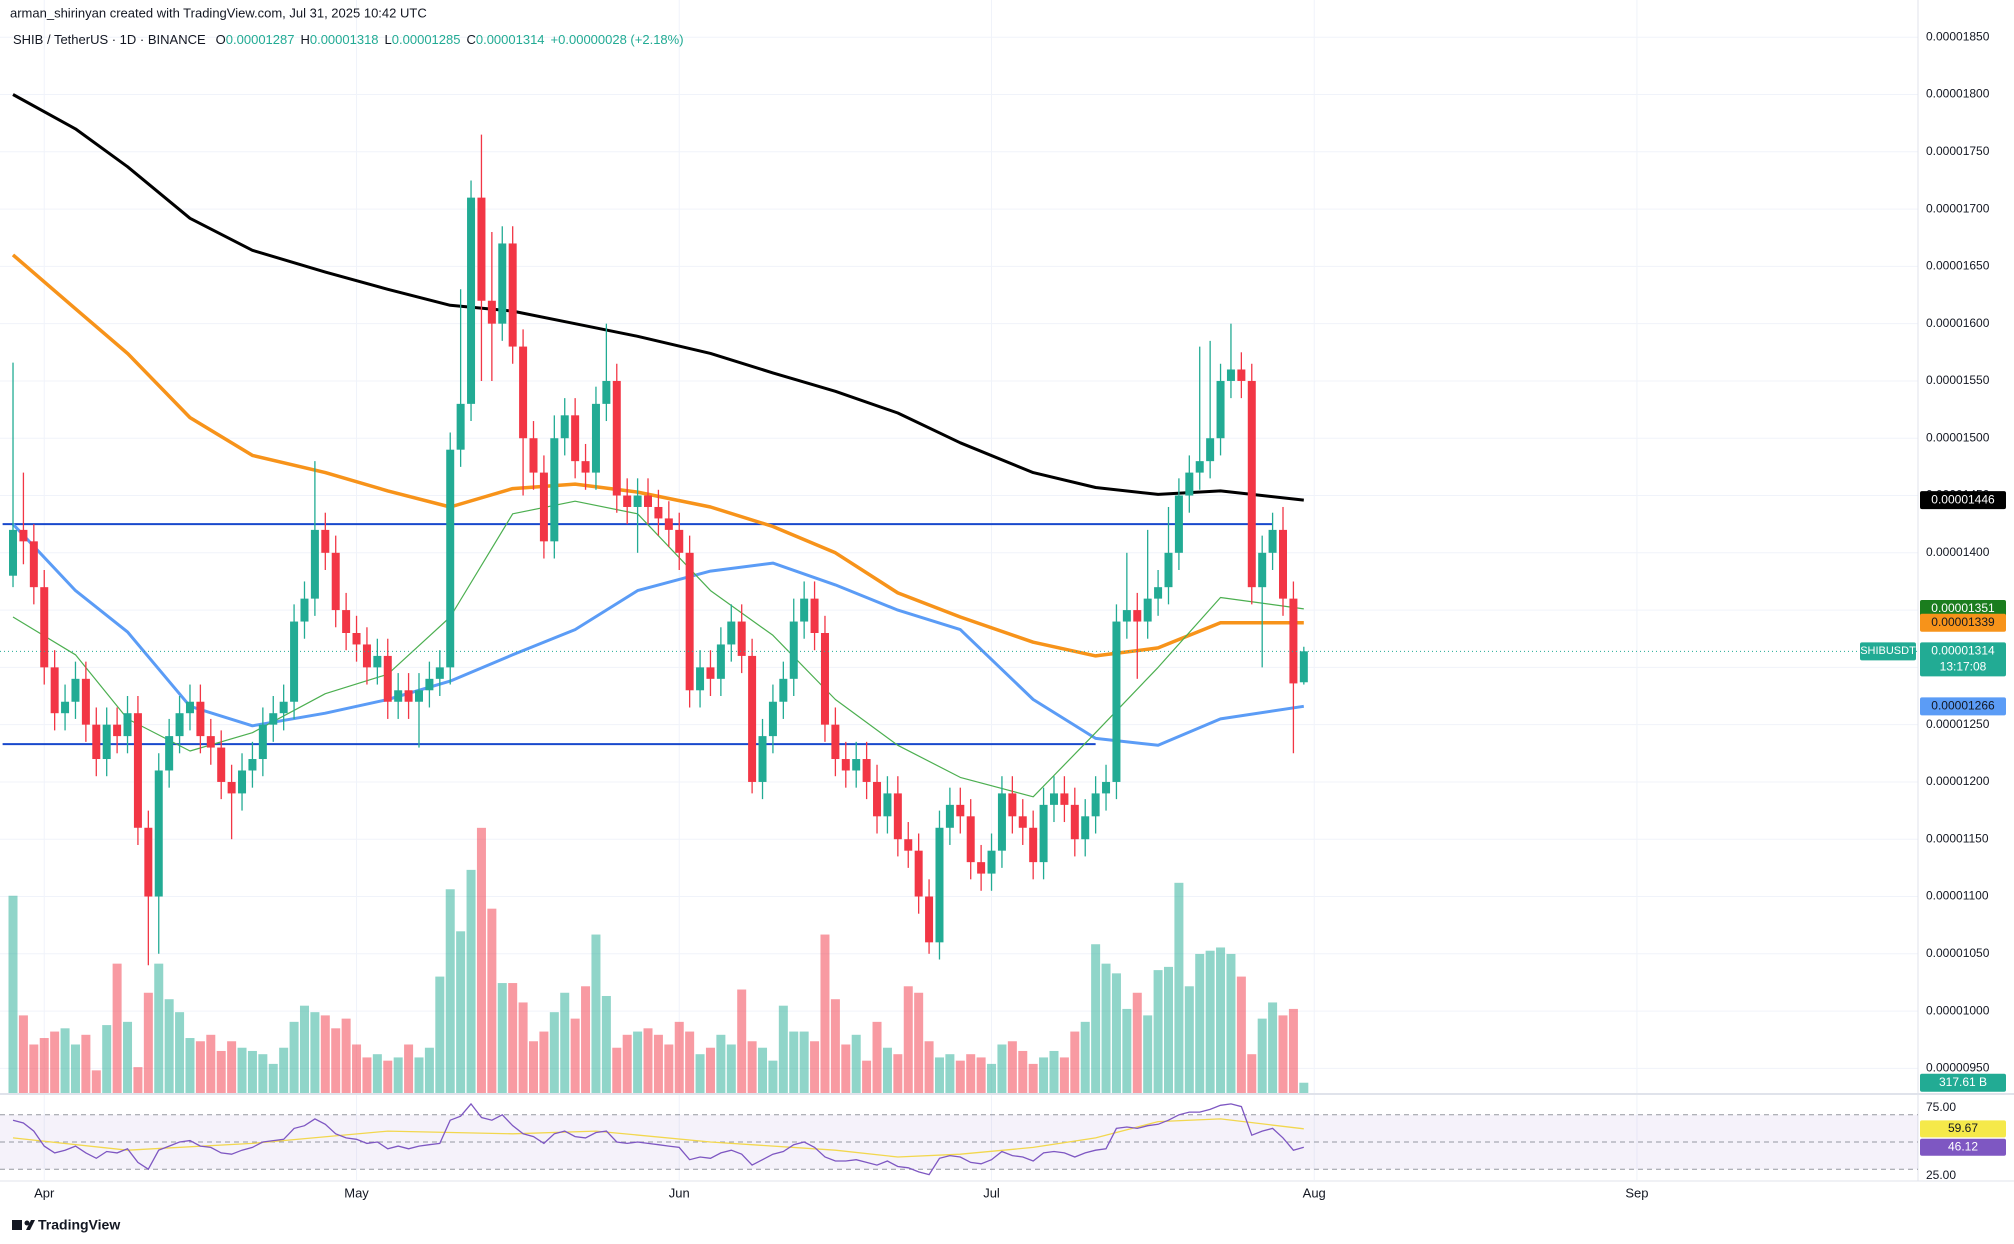 Image resolution: width=2014 pixels, height=1244 pixels. I want to click on price-badge-label: 0.00001339, so click(1963, 622).